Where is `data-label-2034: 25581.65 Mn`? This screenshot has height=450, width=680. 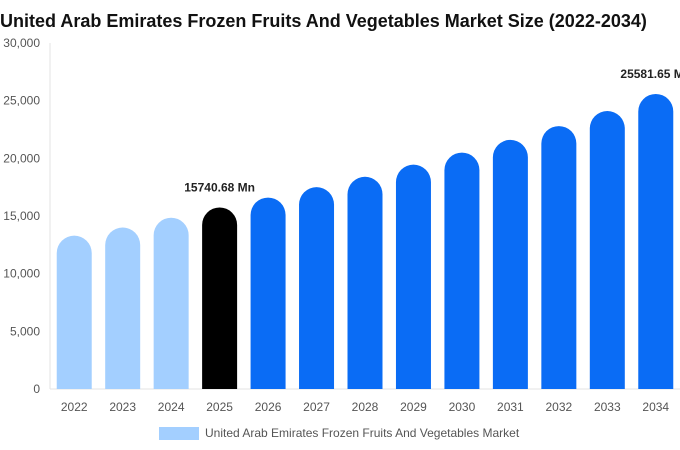
data-label-2034: 25581.65 Mn is located at coordinates (650, 74).